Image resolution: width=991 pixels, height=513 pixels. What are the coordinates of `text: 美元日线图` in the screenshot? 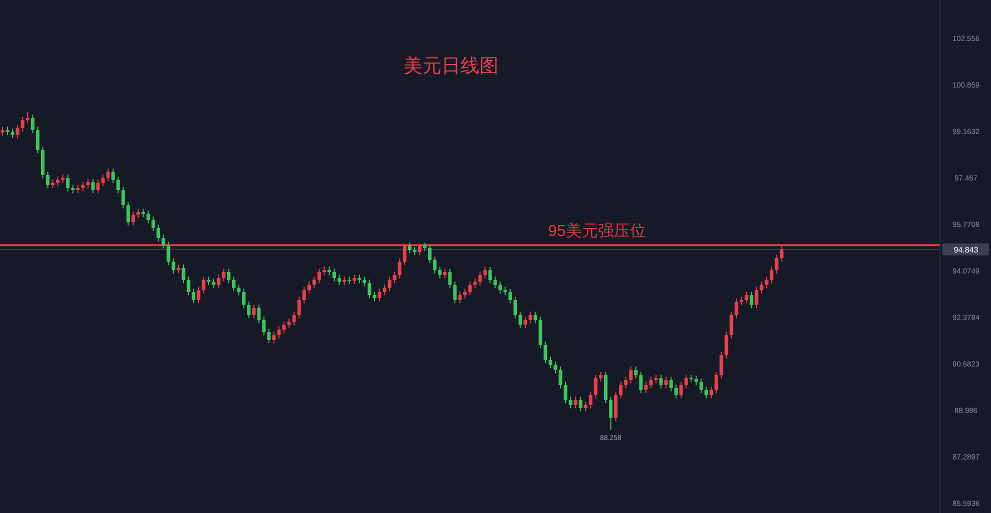 It's located at (450, 66).